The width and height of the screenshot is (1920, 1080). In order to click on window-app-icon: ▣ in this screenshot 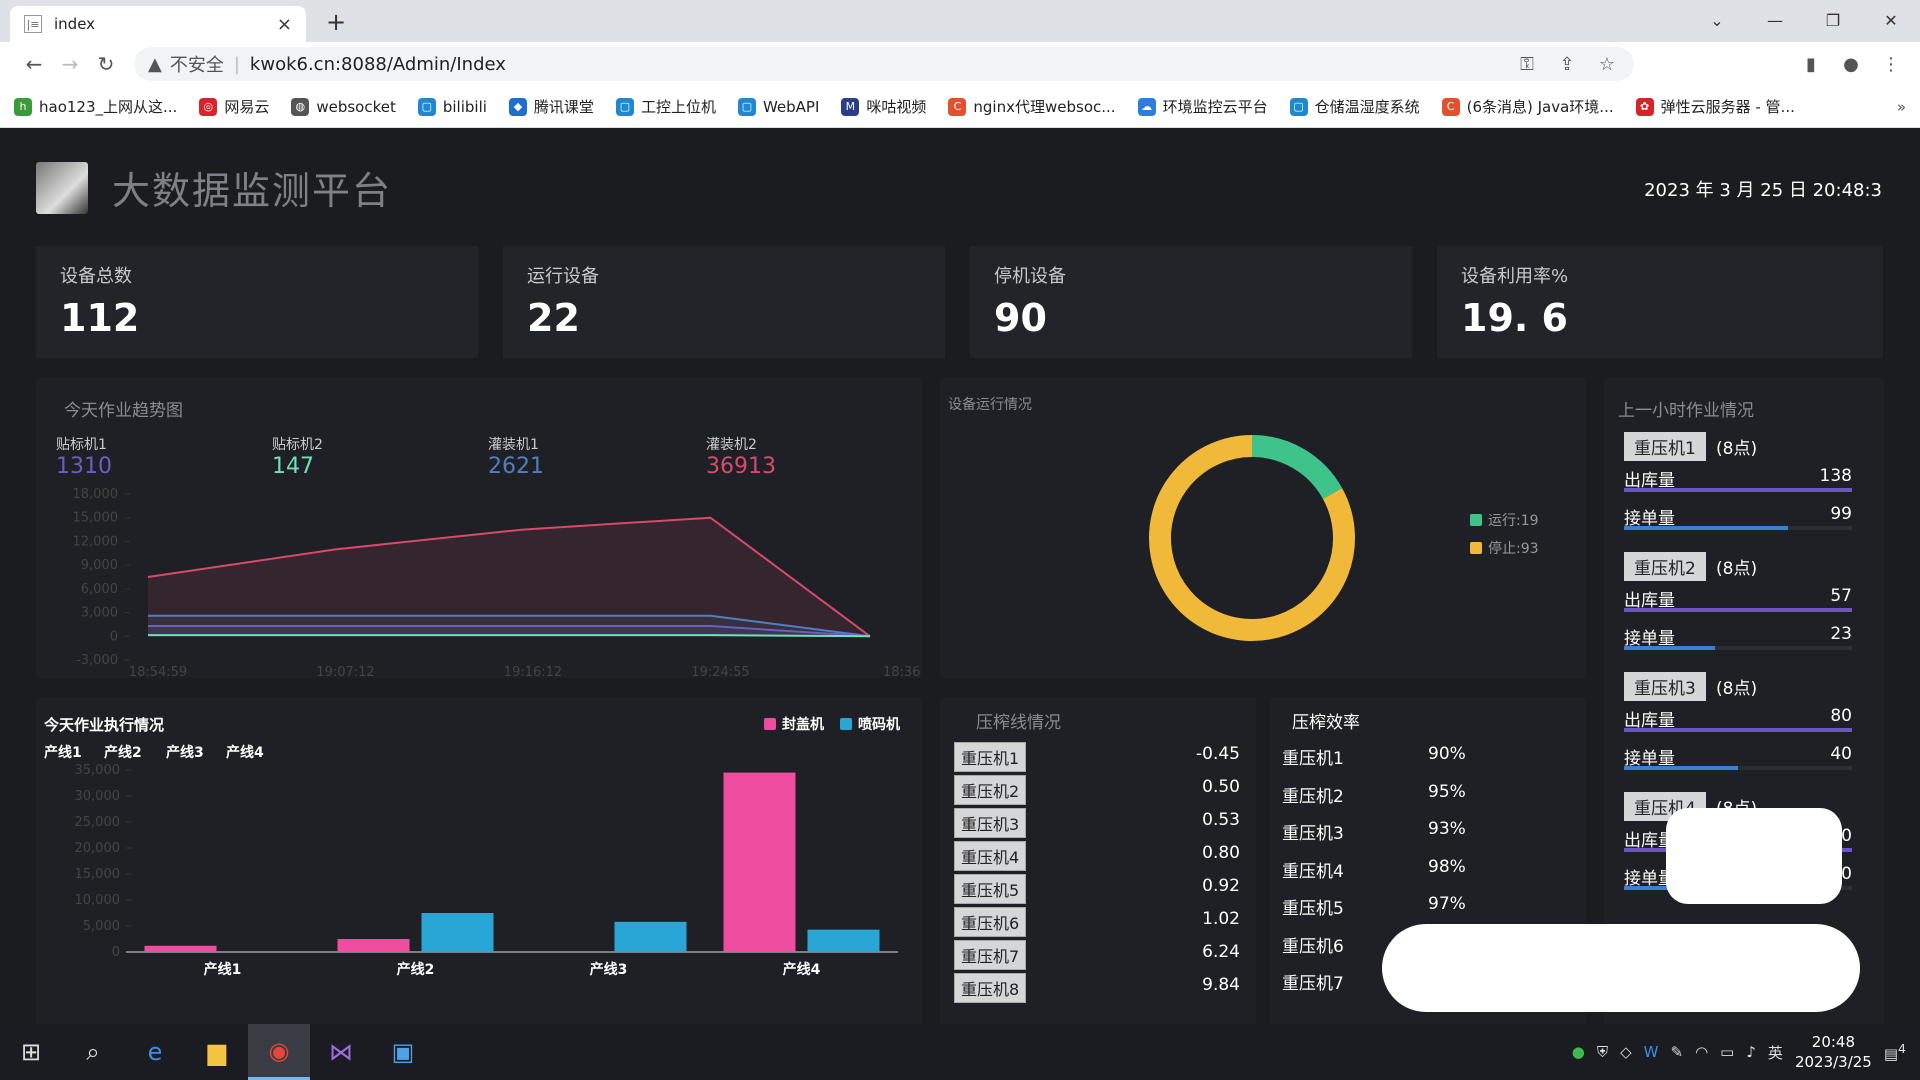, I will do `click(403, 1052)`.